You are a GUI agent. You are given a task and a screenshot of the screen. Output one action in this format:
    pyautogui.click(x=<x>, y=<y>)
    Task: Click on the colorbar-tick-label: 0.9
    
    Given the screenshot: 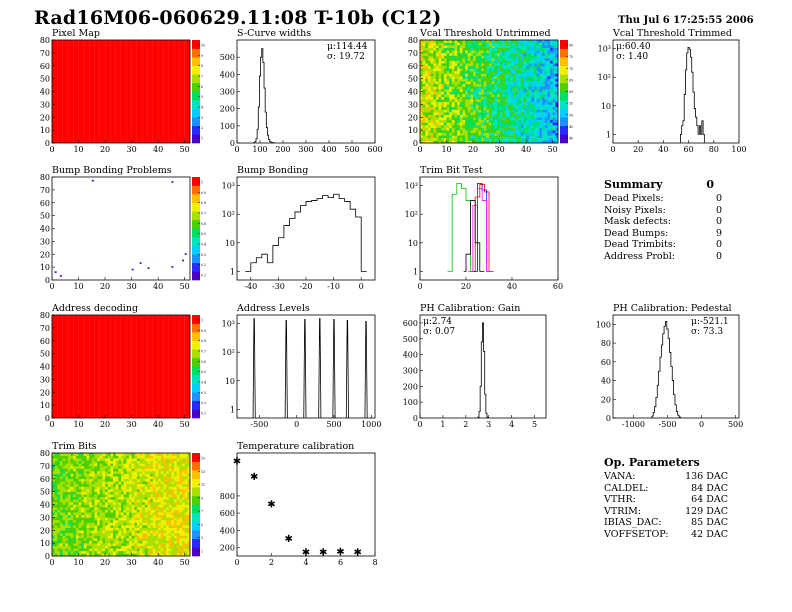 What is the action you would take?
    pyautogui.click(x=203, y=193)
    